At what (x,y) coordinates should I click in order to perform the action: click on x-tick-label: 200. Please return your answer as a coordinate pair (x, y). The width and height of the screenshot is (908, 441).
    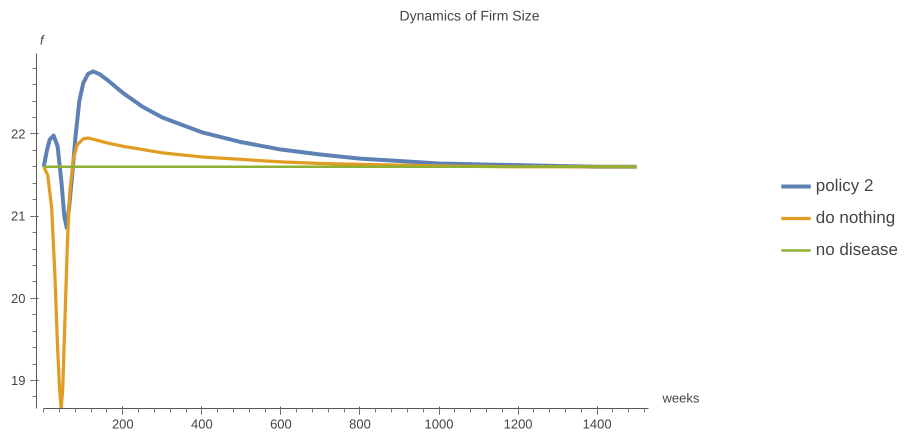
    Looking at the image, I should click on (123, 424).